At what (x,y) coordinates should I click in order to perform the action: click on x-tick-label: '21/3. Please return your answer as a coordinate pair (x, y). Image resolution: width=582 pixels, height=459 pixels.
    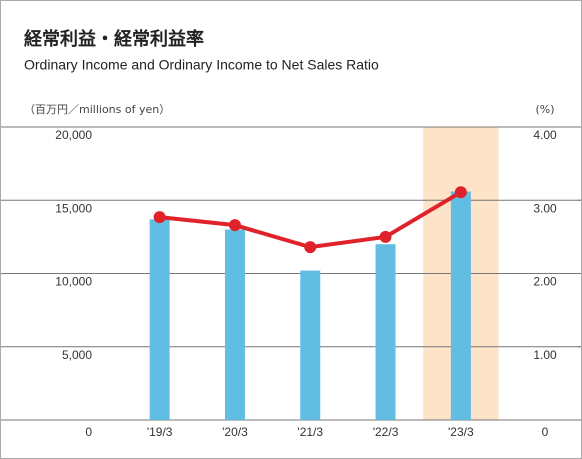
    Looking at the image, I should click on (310, 432).